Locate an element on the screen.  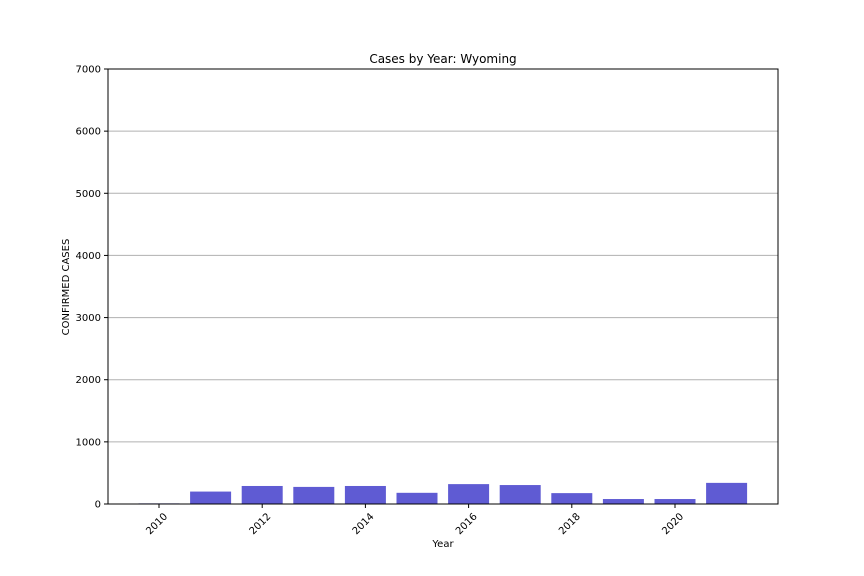
x-tick-label: 2018 is located at coordinates (570, 524).